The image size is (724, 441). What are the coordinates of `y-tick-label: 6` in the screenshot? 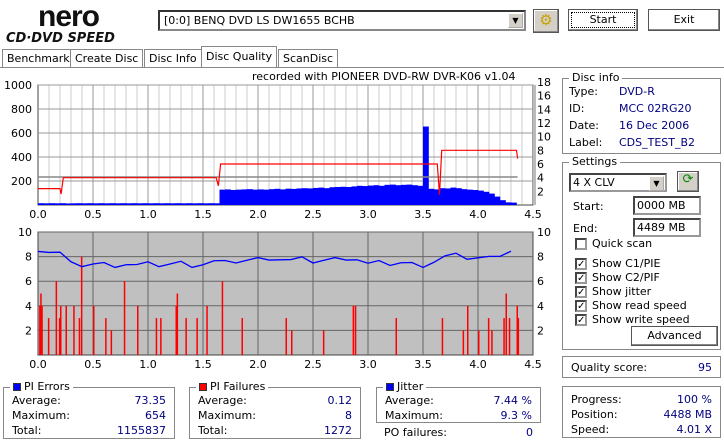 It's located at (28, 281).